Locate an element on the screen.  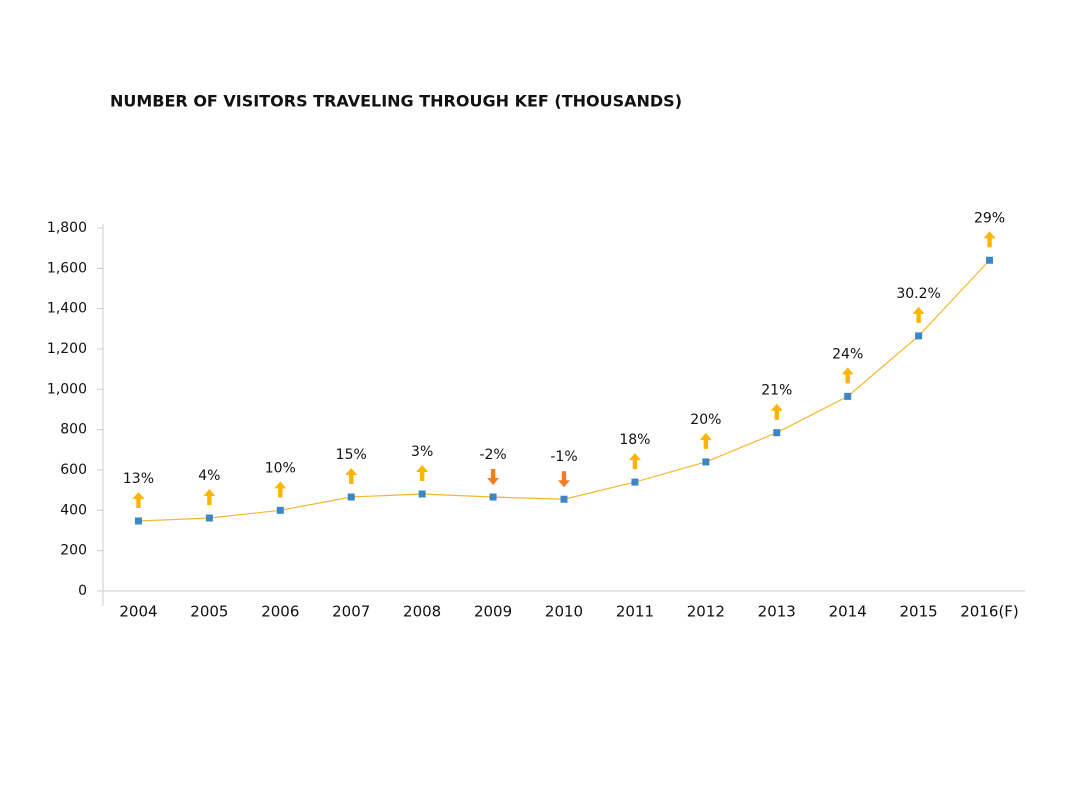
x-tick-label: 2009 is located at coordinates (493, 612).